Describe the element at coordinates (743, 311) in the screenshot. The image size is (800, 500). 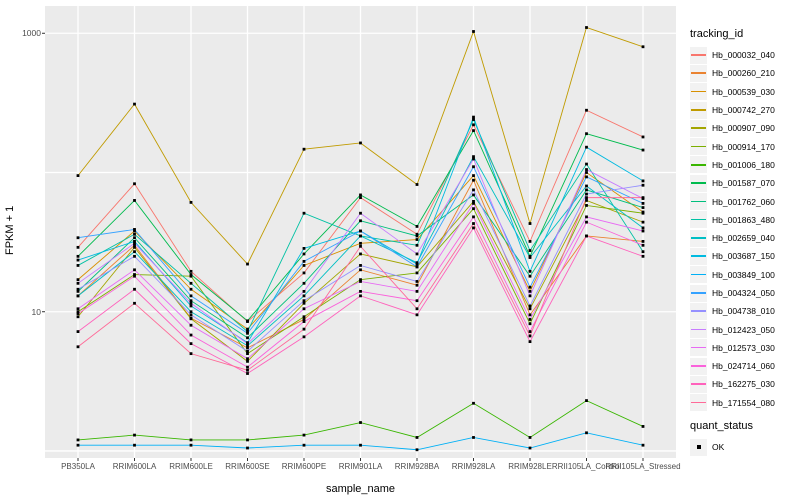
I see `legend-label: Hb_004738_010` at that location.